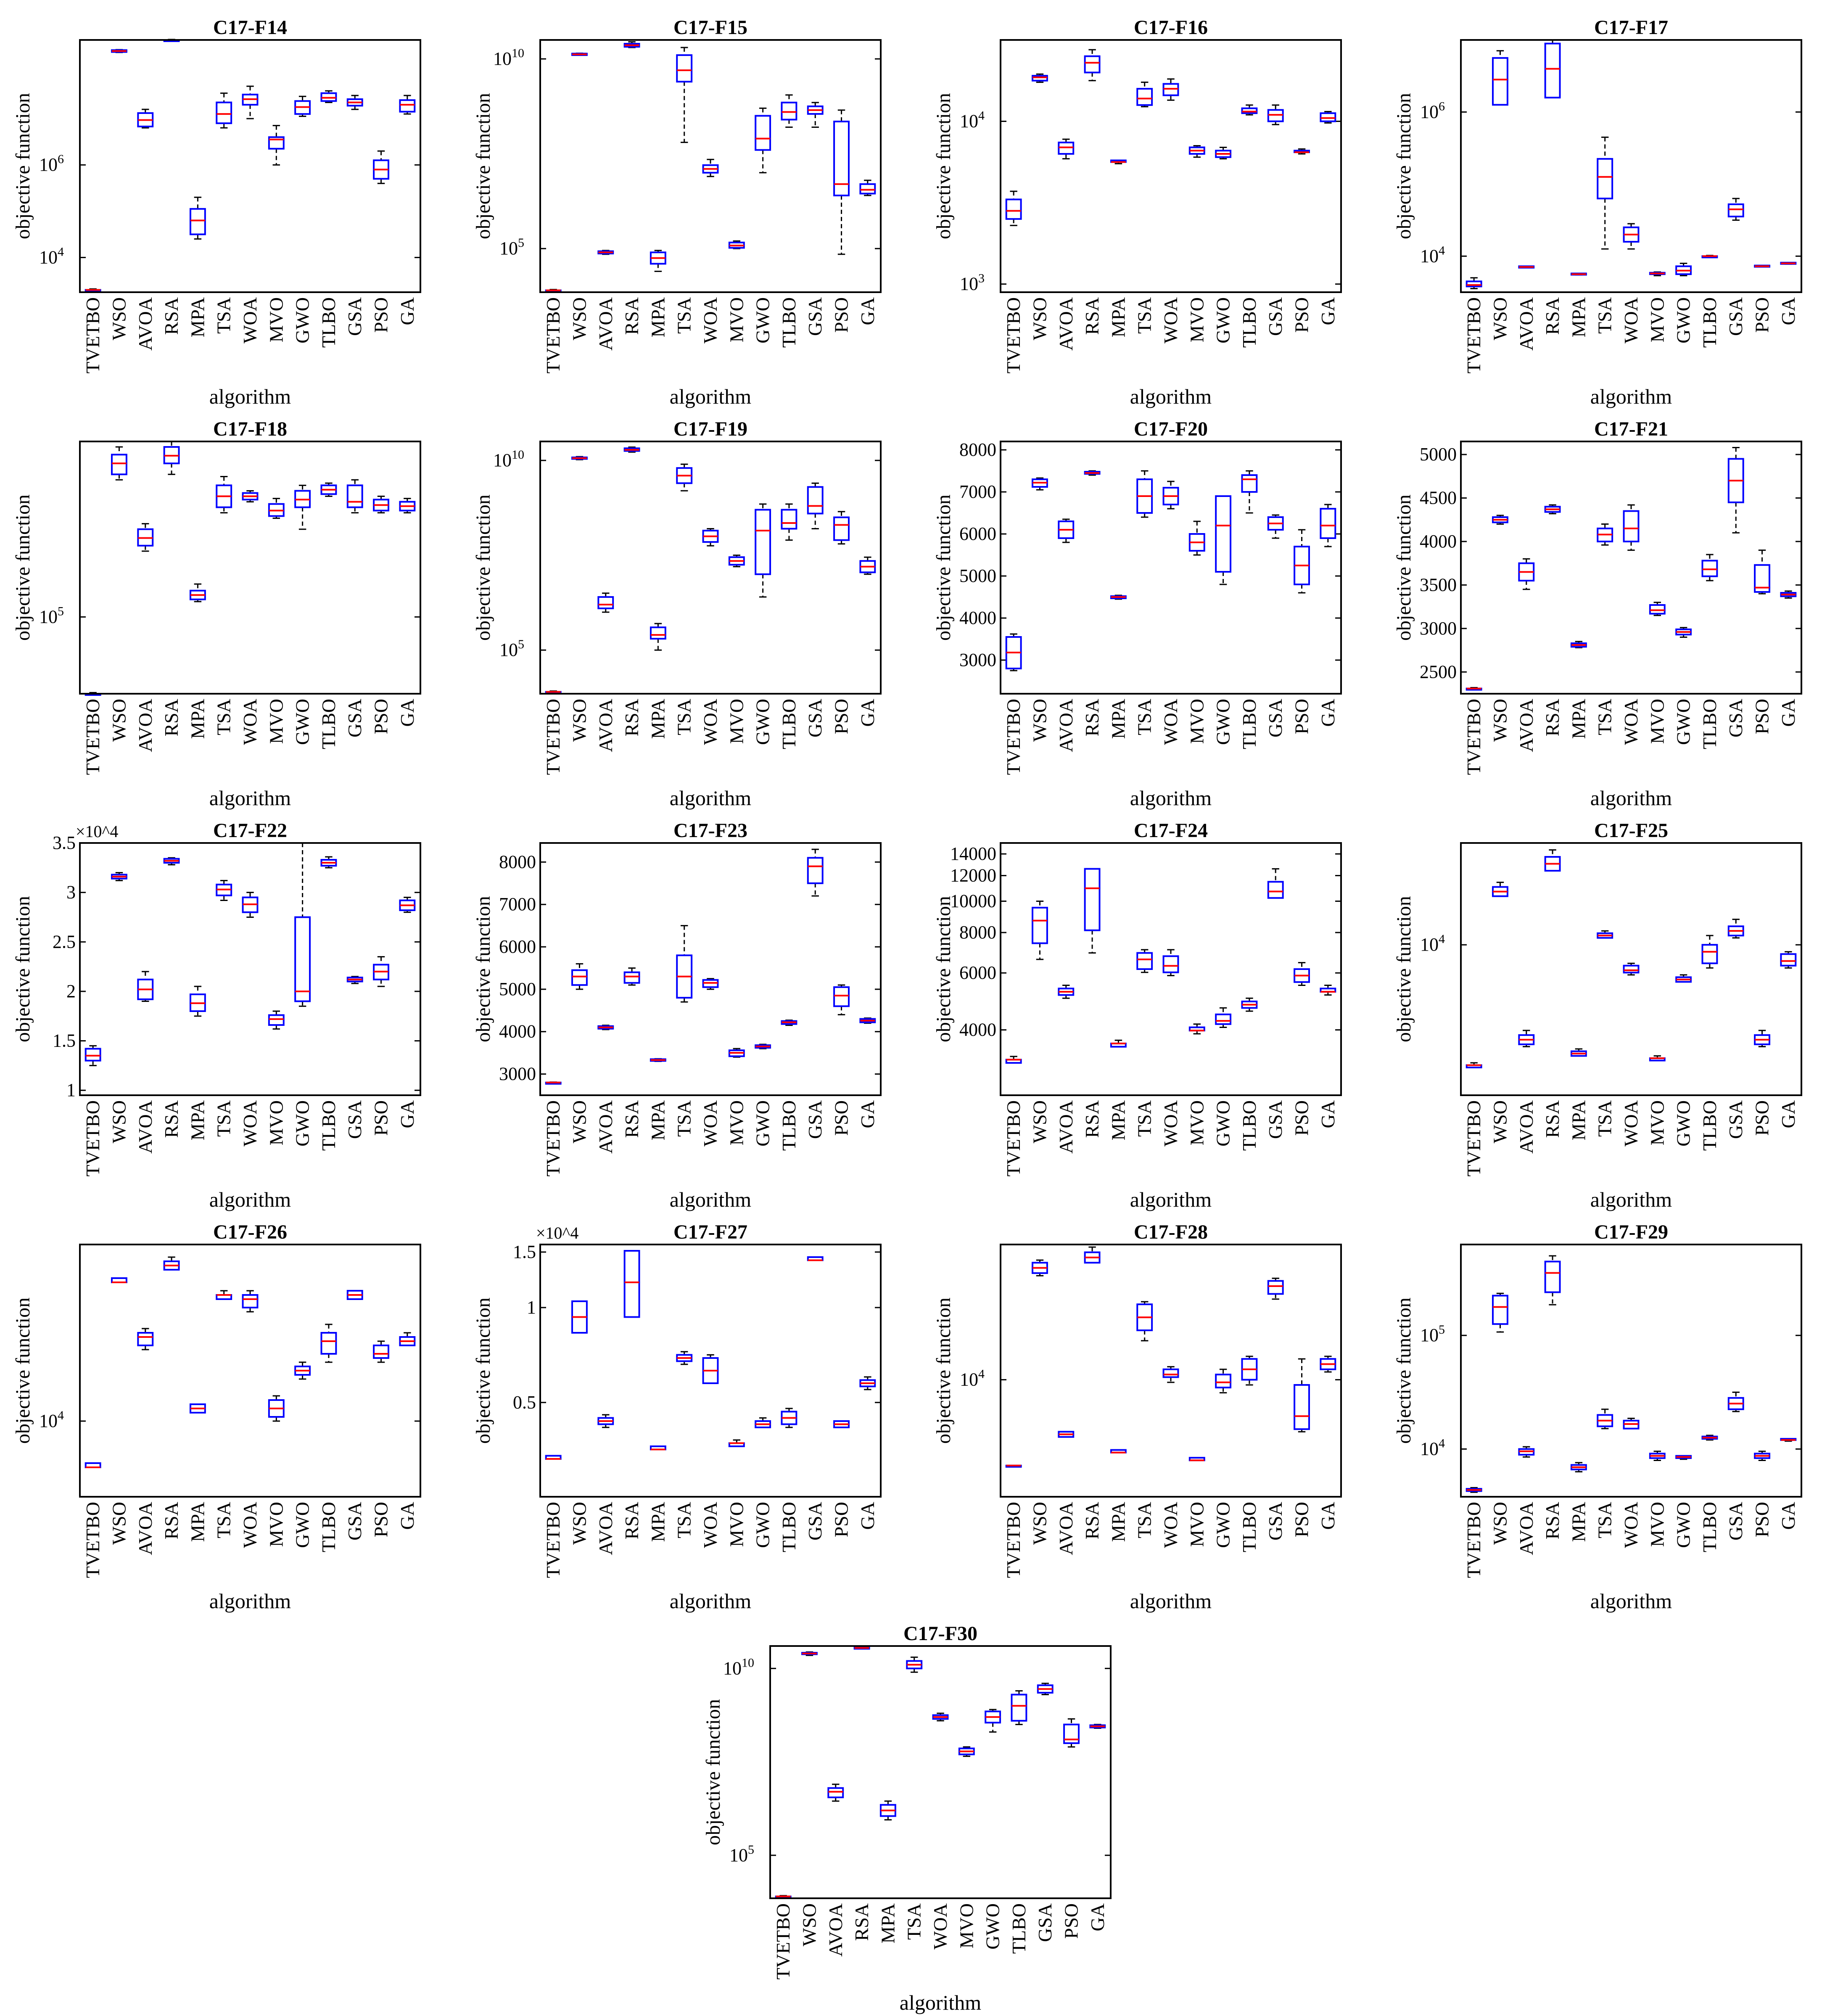 The height and width of the screenshot is (2016, 1822). What do you see at coordinates (1432, 110) in the screenshot?
I see `y-tick-label: 10⁶` at bounding box center [1432, 110].